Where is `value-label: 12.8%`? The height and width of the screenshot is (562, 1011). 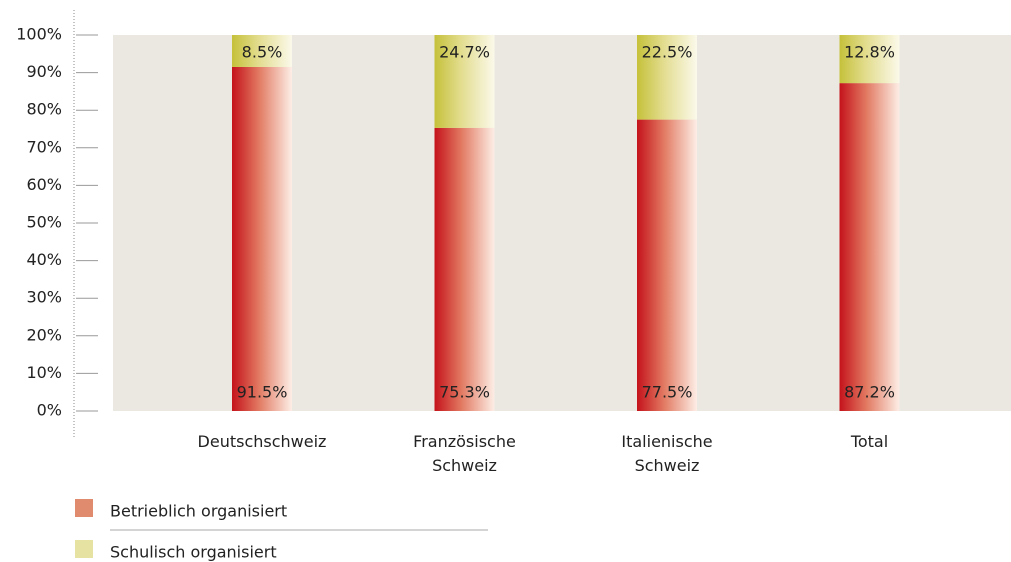 value-label: 12.8% is located at coordinates (869, 52).